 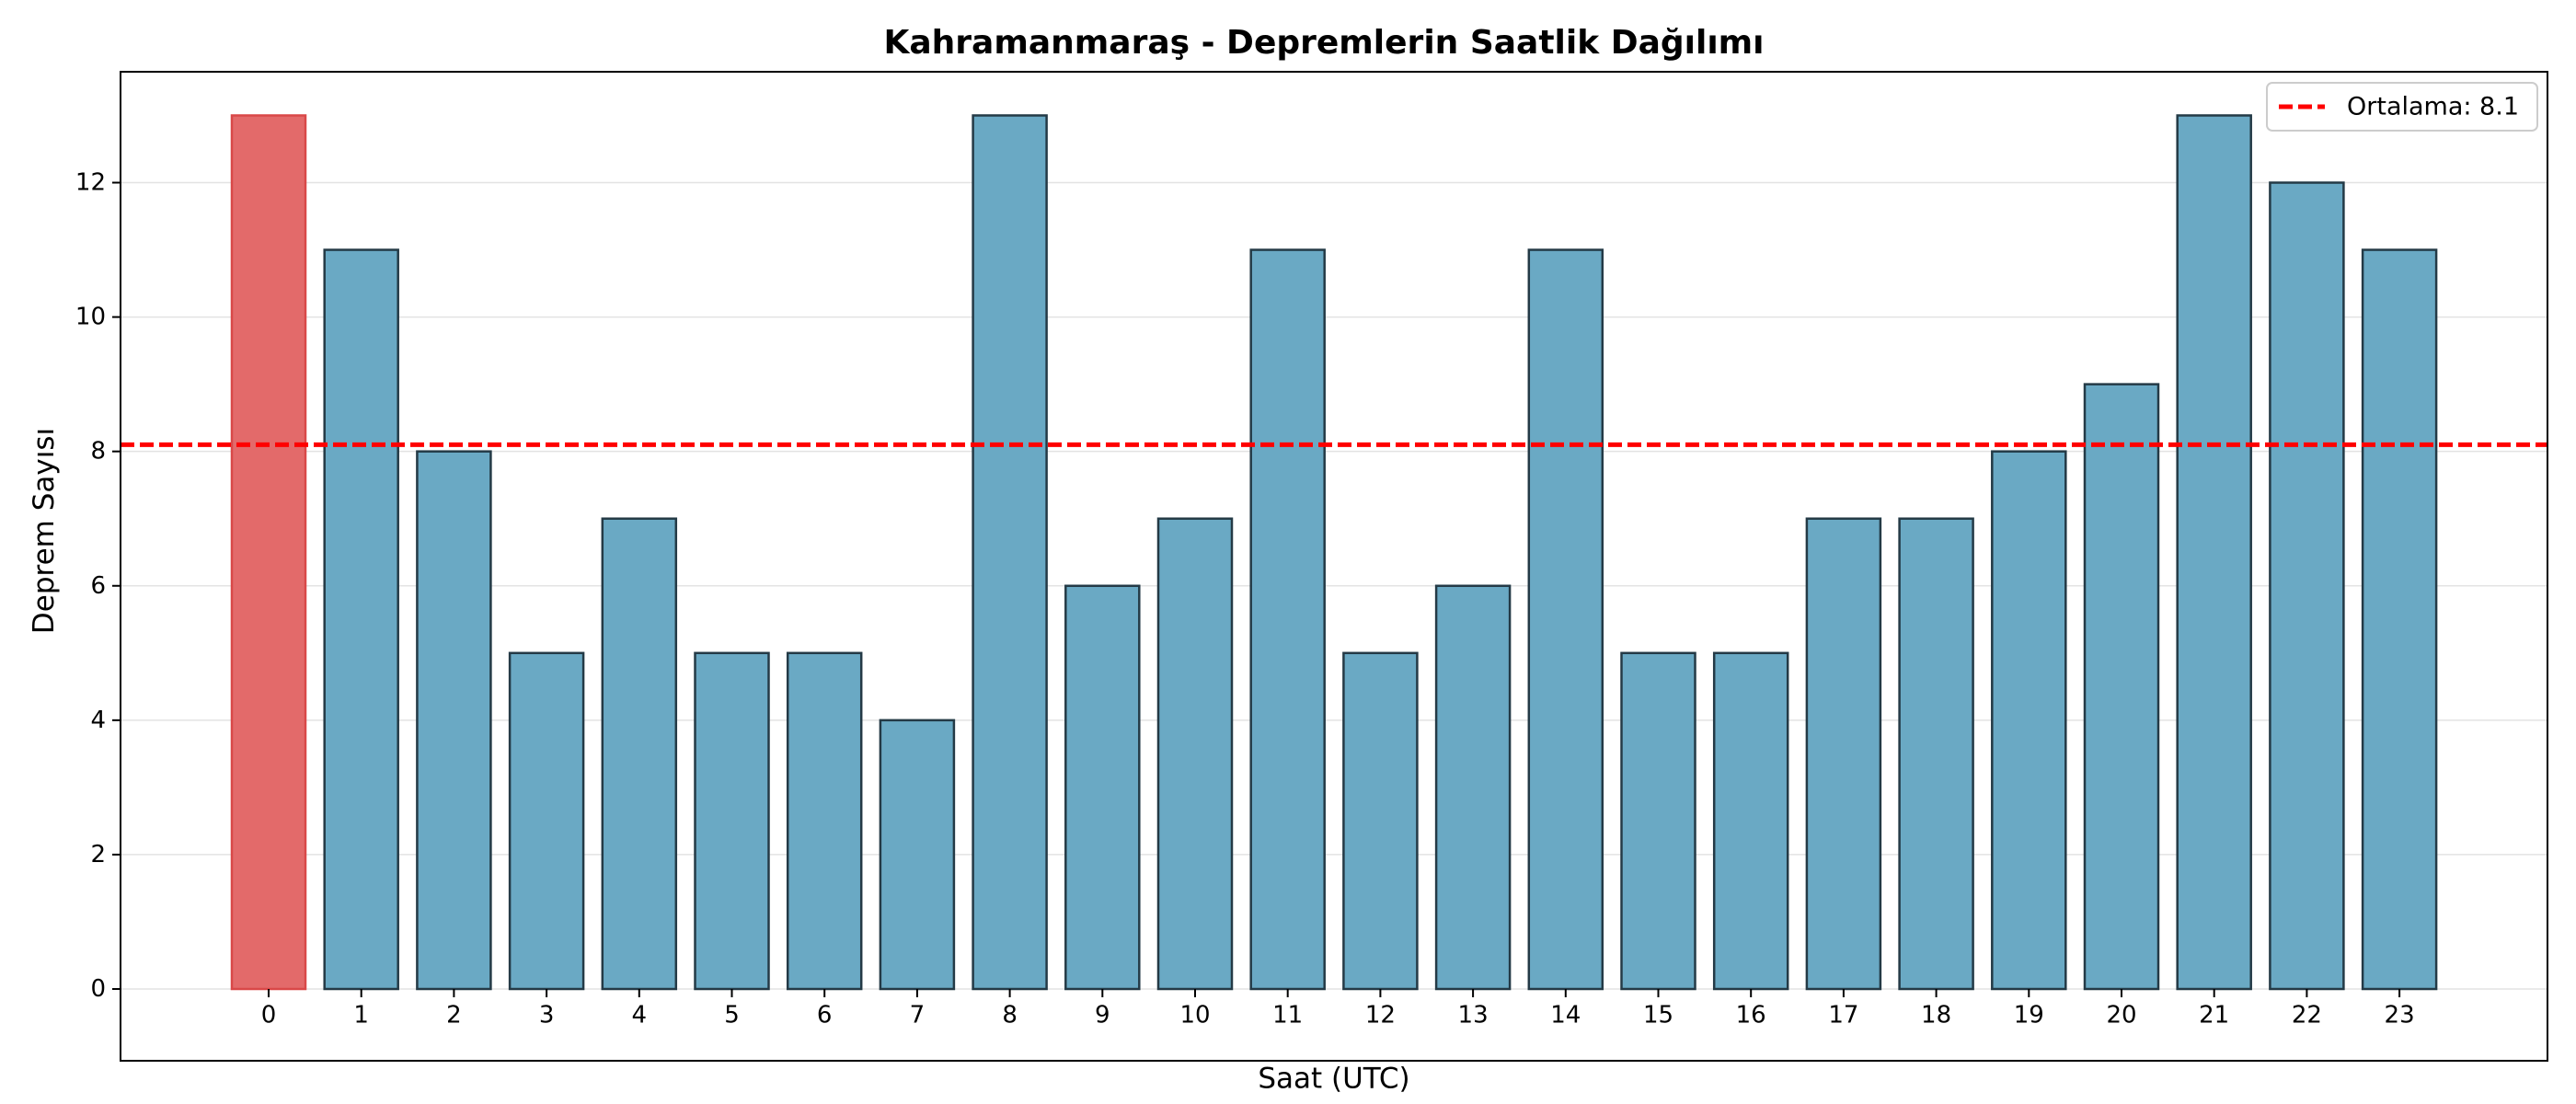 What do you see at coordinates (2214, 1015) in the screenshot?
I see `x-tick-label: 21` at bounding box center [2214, 1015].